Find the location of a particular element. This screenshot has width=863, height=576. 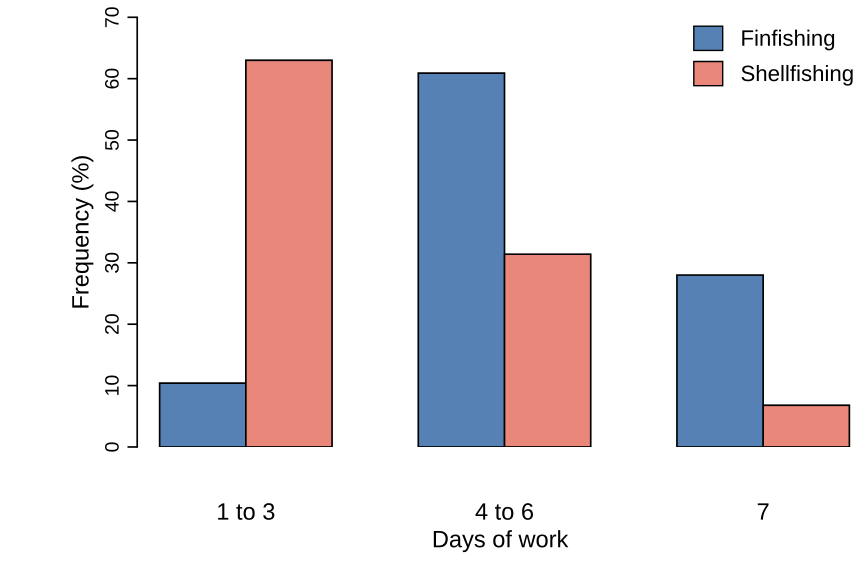

y-tick-label: 70 is located at coordinates (112, 17).